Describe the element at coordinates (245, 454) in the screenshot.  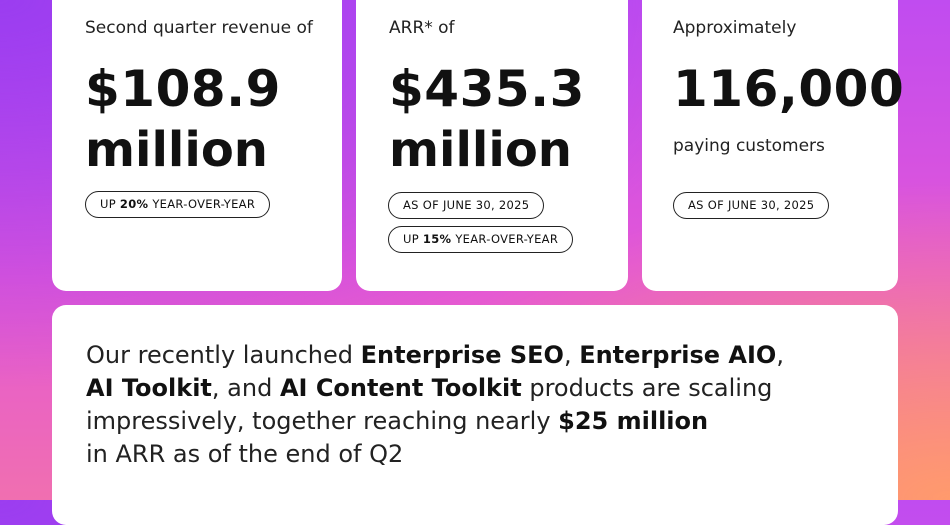
I see `text-segment: in ARR as of the end of Q2` at that location.